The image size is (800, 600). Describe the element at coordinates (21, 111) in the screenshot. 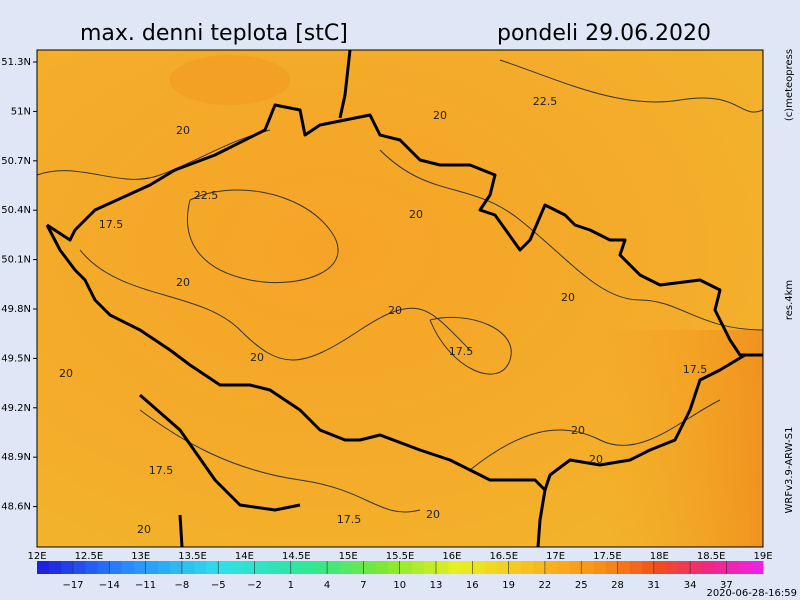

I see `lat-label: 51N` at that location.